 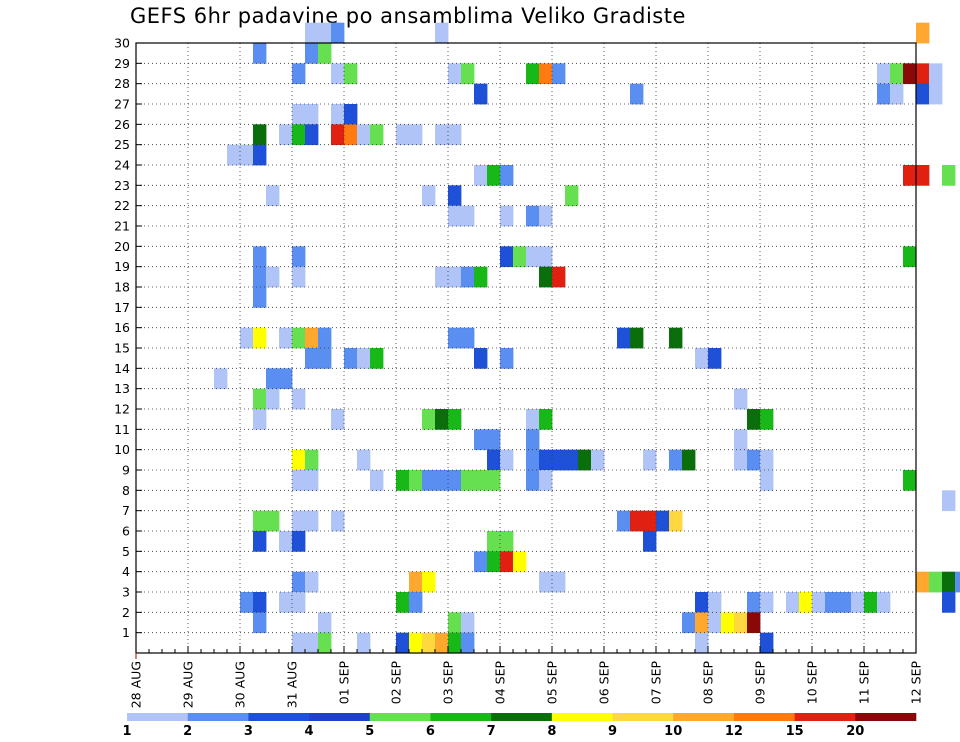 What do you see at coordinates (122, 429) in the screenshot?
I see `y-tick-label: 11` at bounding box center [122, 429].